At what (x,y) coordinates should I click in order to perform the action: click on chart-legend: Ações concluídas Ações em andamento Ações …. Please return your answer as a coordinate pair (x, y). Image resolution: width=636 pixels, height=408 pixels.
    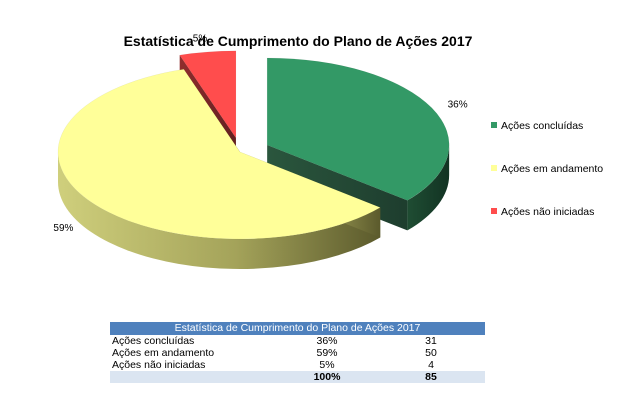
    Looking at the image, I should click on (547, 169).